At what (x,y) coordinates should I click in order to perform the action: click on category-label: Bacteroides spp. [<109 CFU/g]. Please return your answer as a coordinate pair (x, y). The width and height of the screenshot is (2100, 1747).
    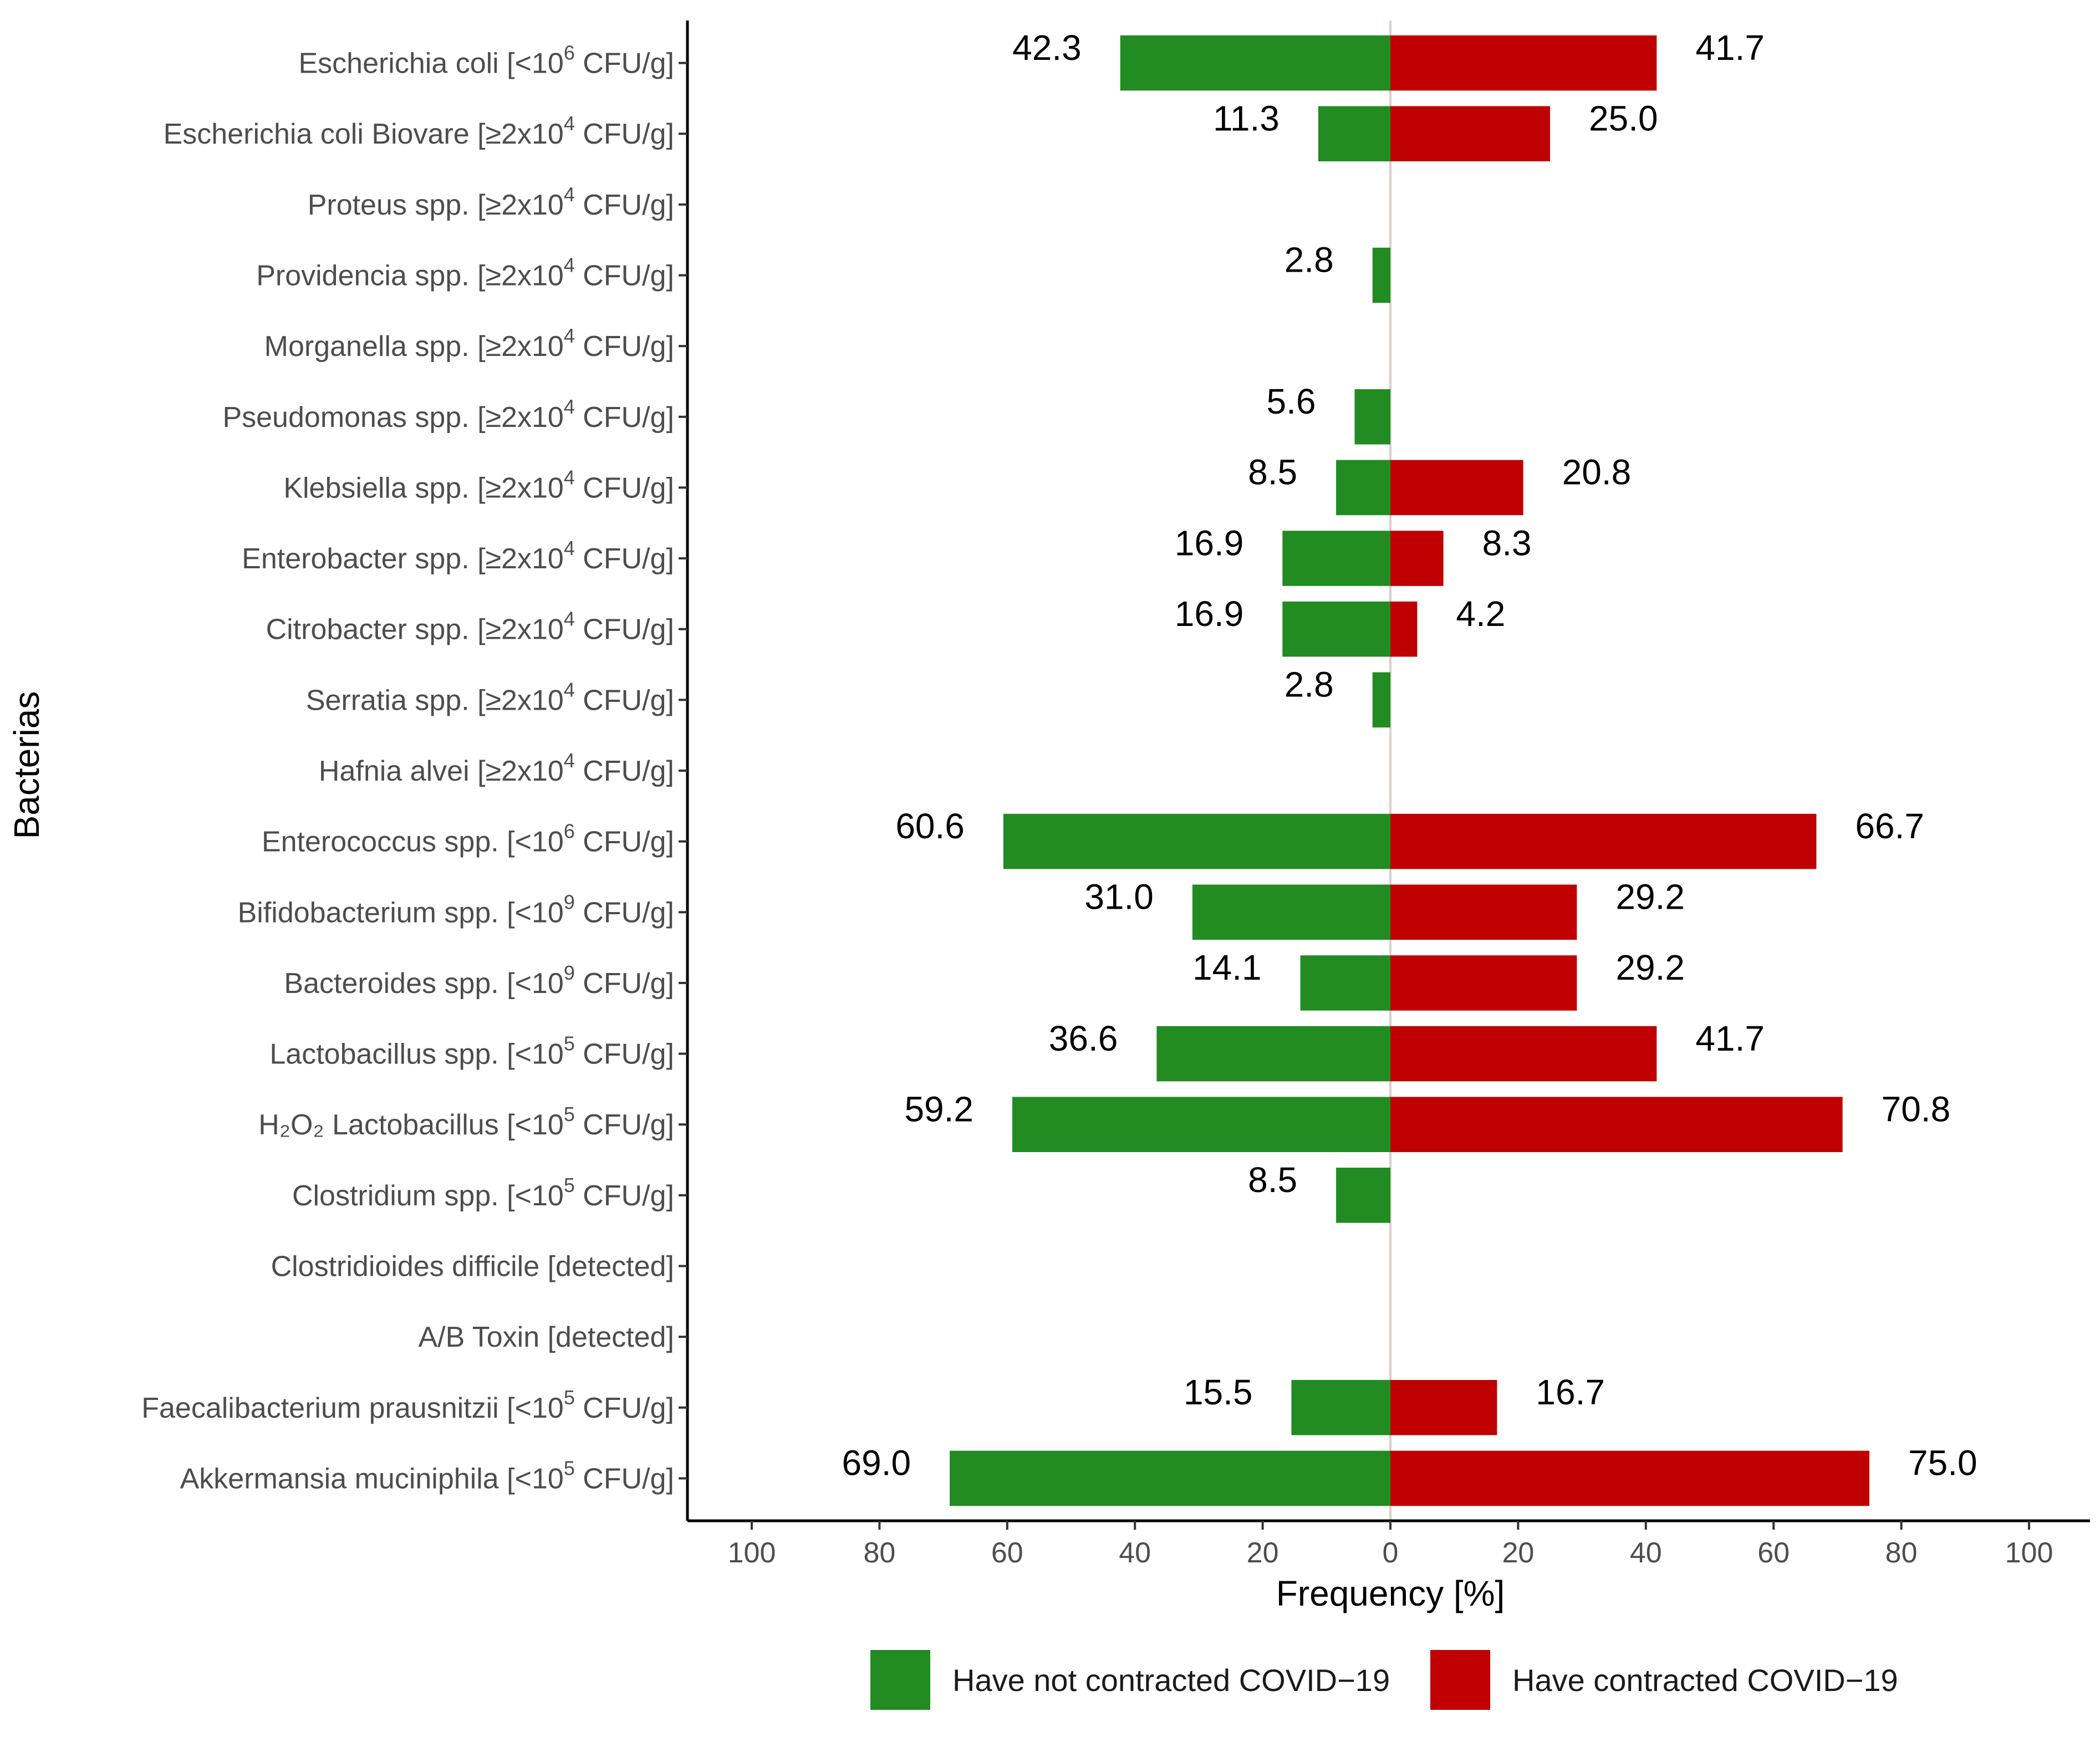
    Looking at the image, I should click on (479, 980).